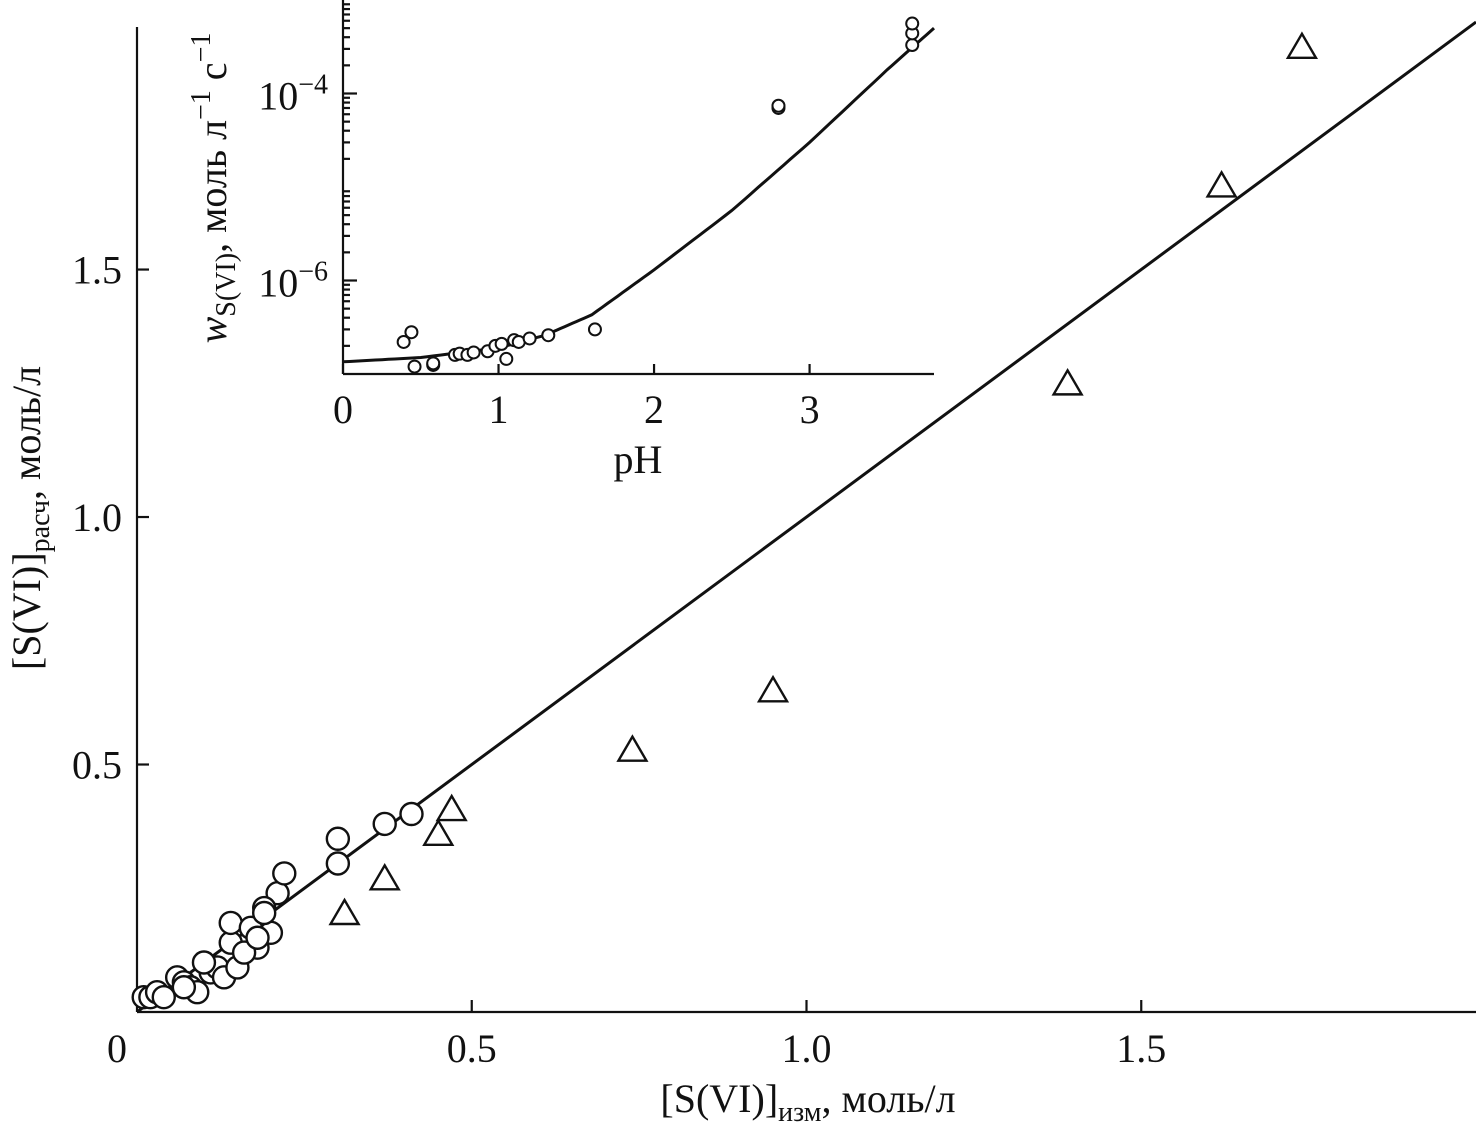  I want to click on main-y-tick-label: 1.5, so click(97, 270).